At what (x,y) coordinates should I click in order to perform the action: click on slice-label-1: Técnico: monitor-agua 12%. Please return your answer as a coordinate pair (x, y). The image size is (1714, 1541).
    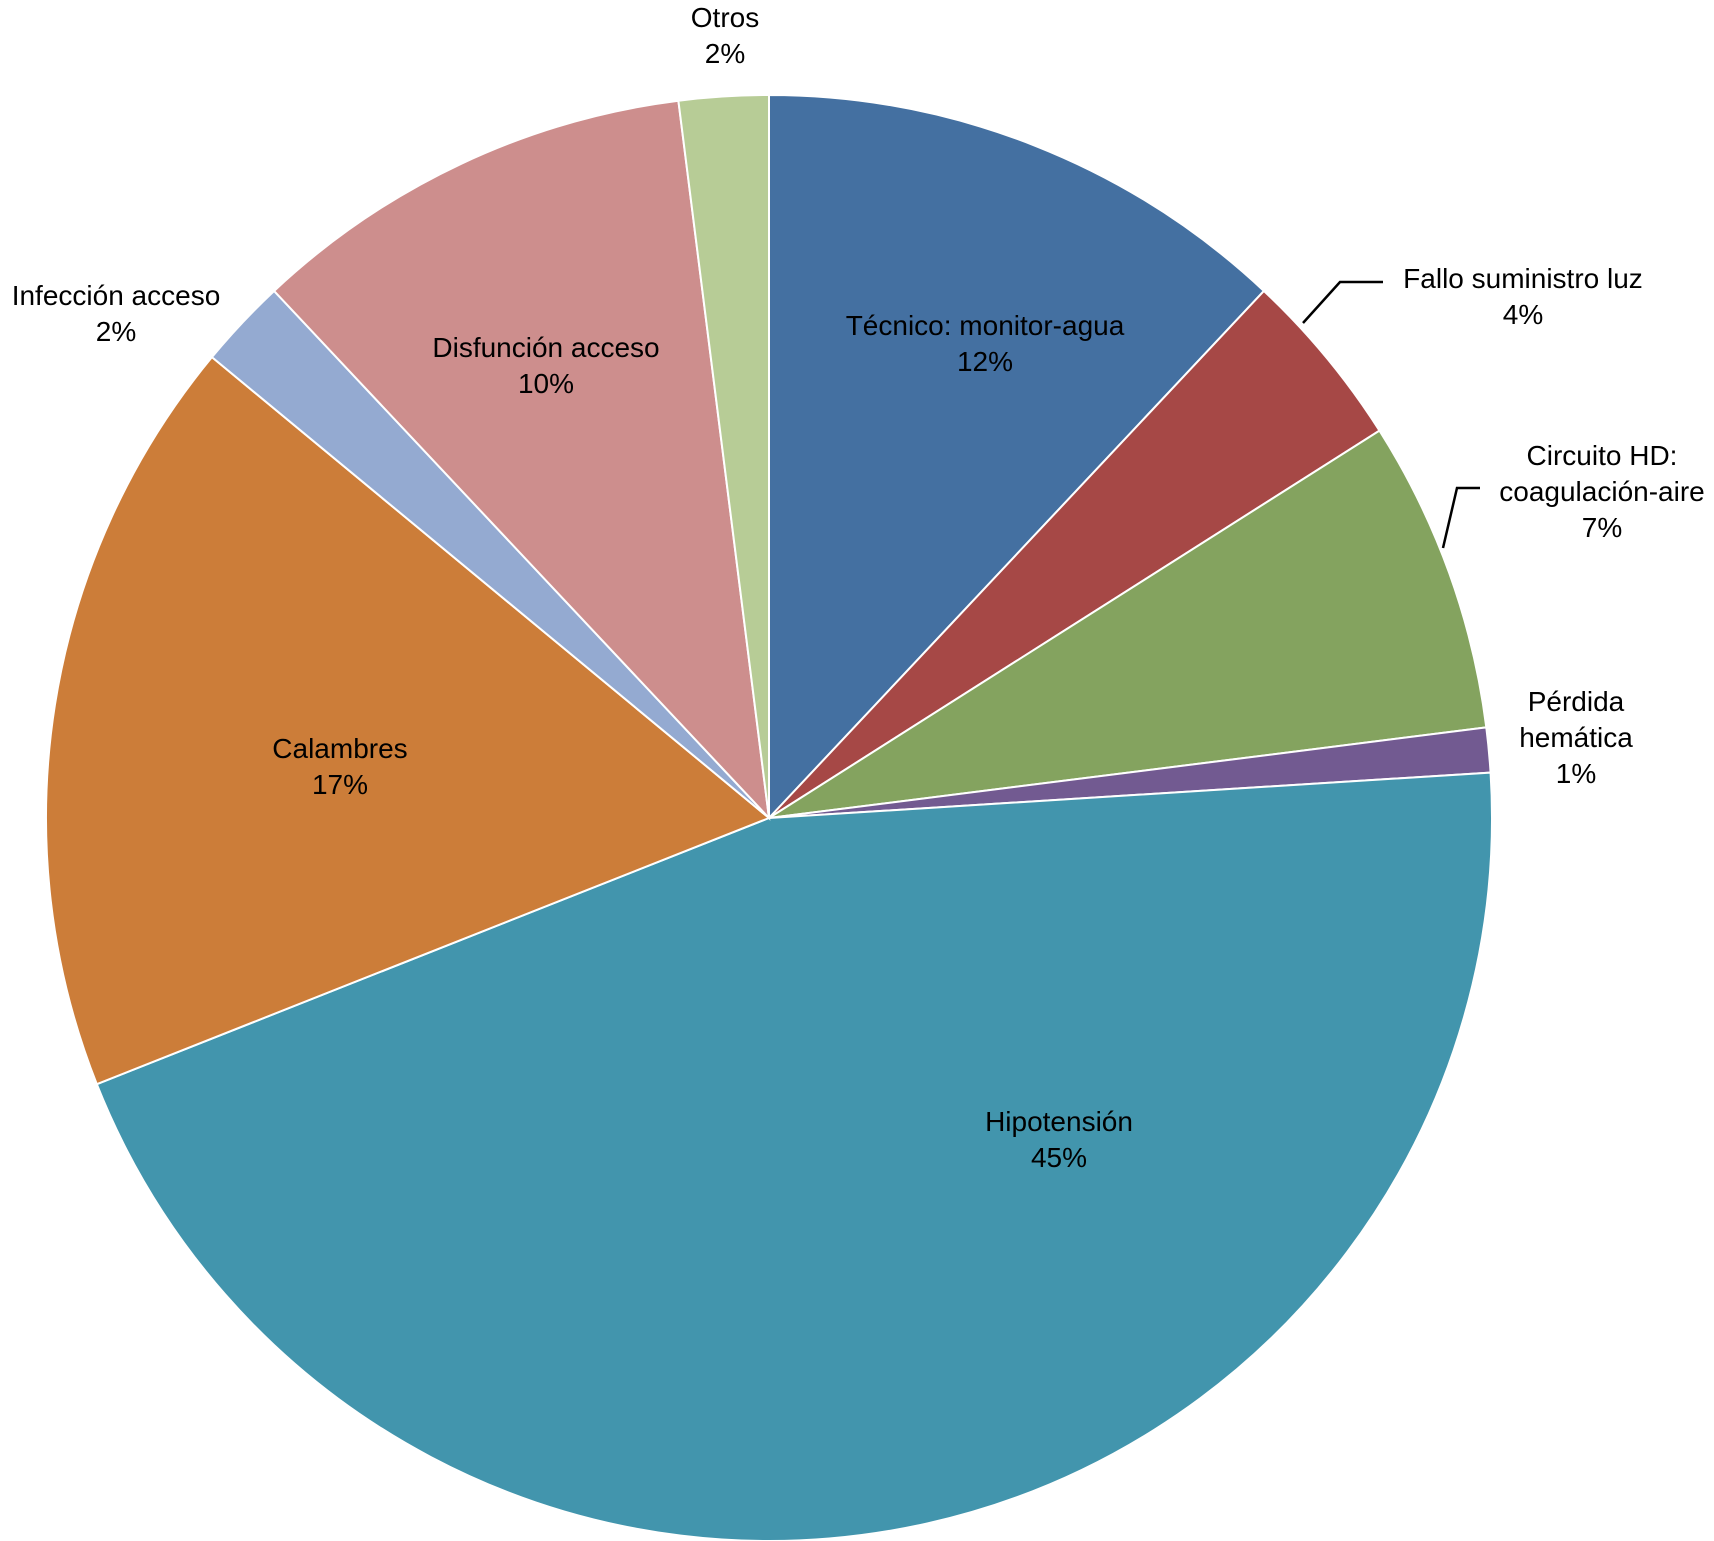
    Looking at the image, I should click on (985, 343).